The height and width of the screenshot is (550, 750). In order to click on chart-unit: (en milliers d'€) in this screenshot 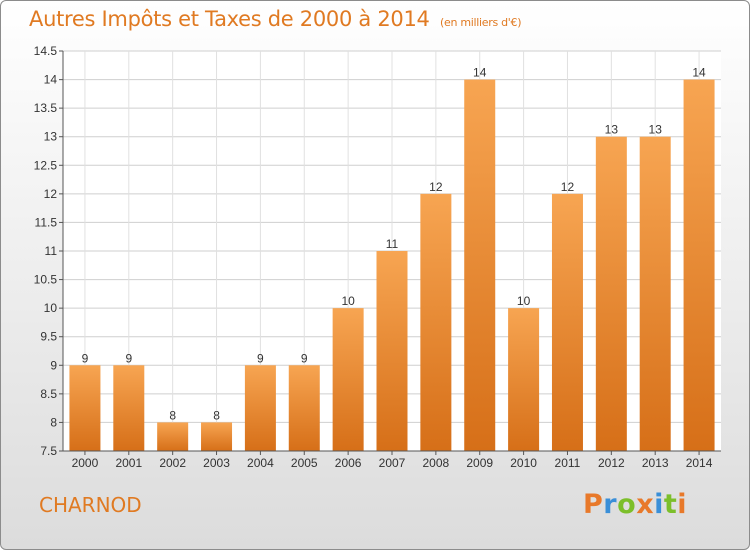, I will do `click(481, 22)`.